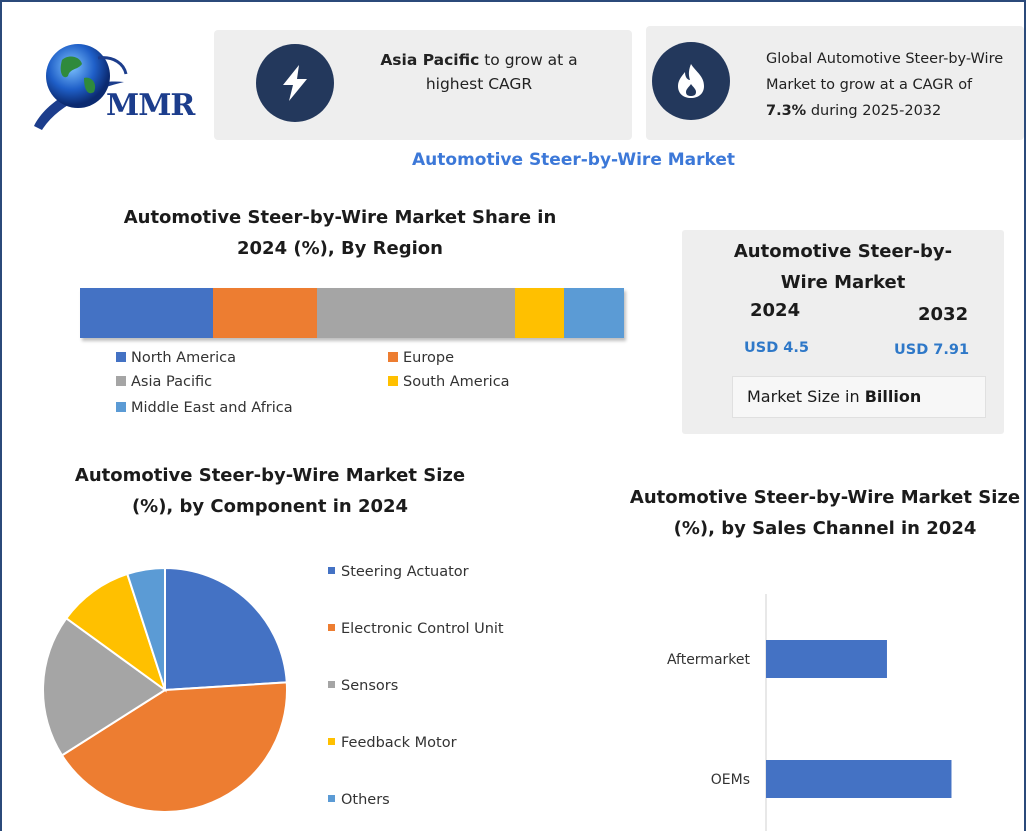 The image size is (1026, 831). I want to click on market-size-note: Market Size in Billion, so click(859, 397).